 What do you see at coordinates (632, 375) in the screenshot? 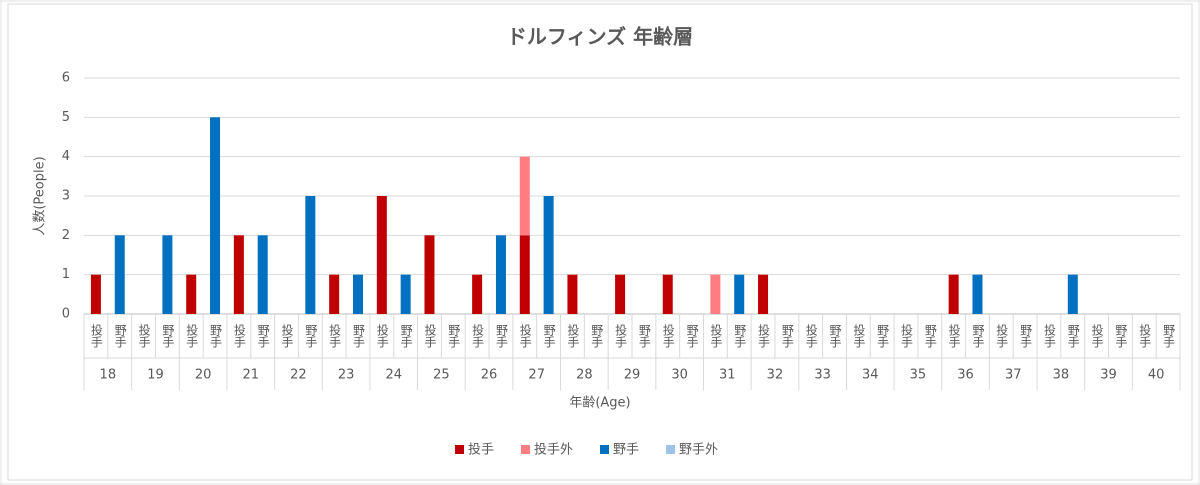
I see `group-label: 29` at bounding box center [632, 375].